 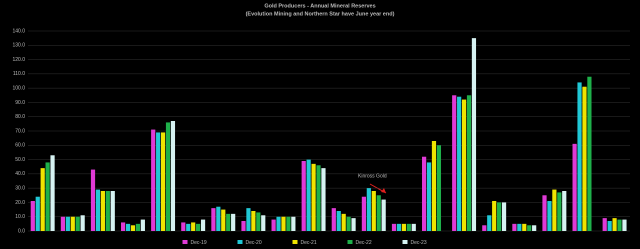 I want to click on annotation-arrowhead, so click(x=383, y=190).